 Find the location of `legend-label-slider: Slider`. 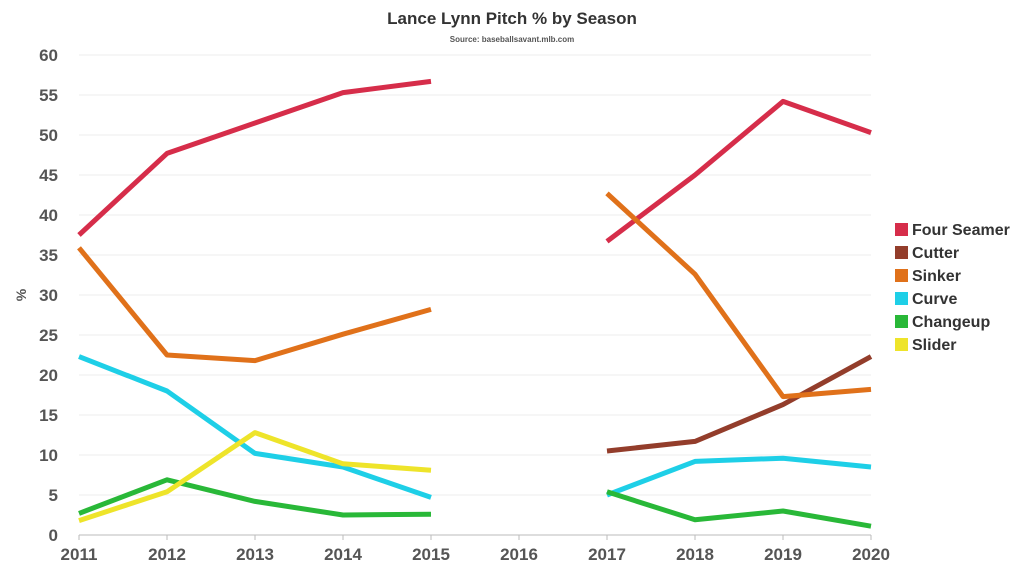

legend-label-slider: Slider is located at coordinates (934, 345).